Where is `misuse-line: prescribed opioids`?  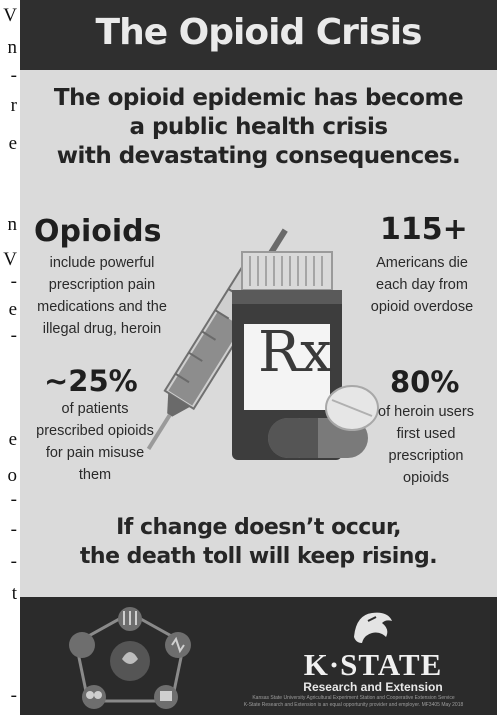
misuse-line: prescribed opioids is located at coordinates (95, 431).